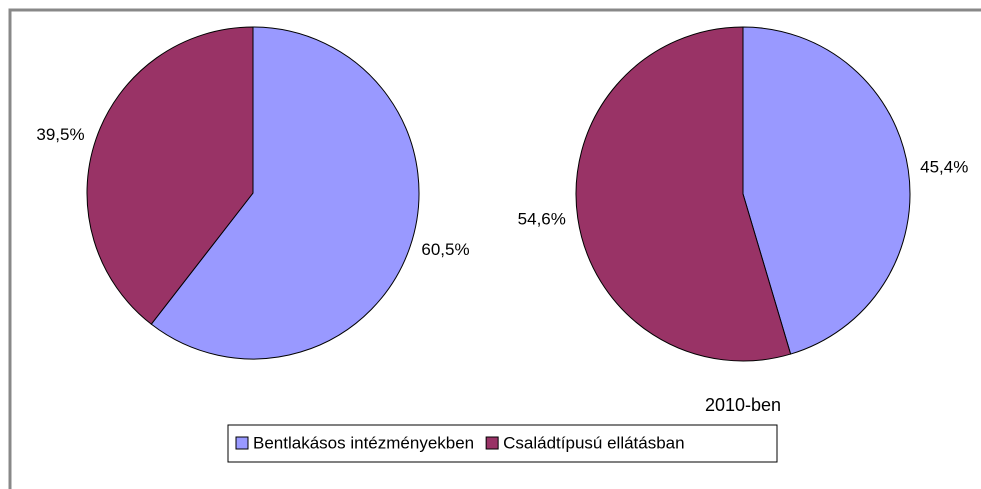 The image size is (981, 489). Describe the element at coordinates (60, 134) in the screenshot. I see `data-label: 39,5%` at that location.